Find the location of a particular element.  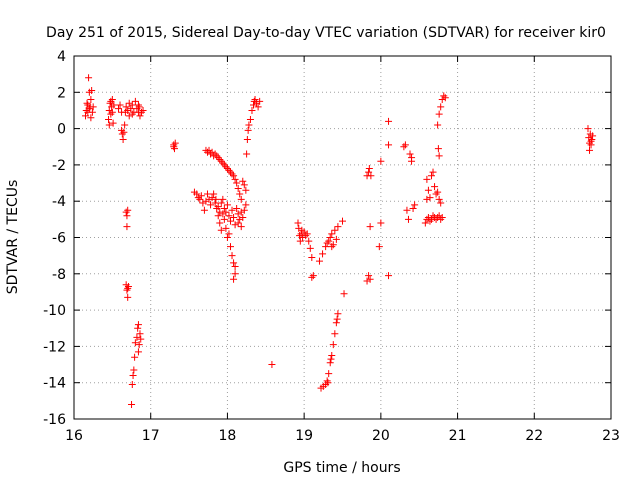

x-tick-label: 23 is located at coordinates (611, 436).